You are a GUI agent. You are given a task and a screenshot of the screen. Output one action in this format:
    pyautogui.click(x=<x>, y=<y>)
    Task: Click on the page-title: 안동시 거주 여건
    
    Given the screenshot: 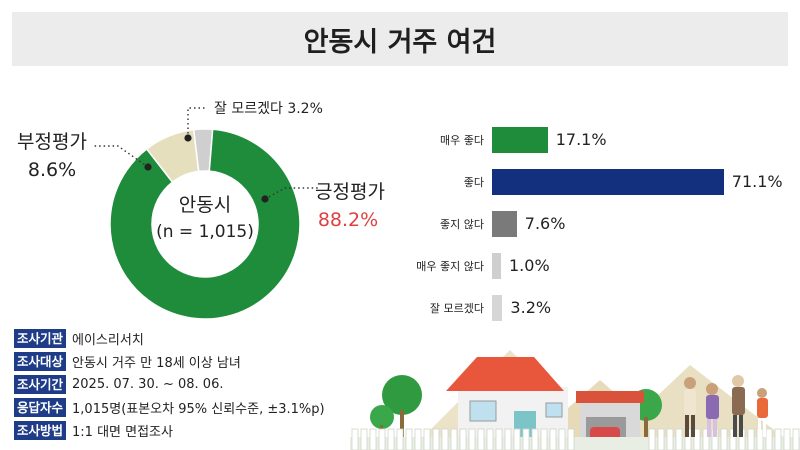 What is the action you would take?
    pyautogui.click(x=400, y=42)
    